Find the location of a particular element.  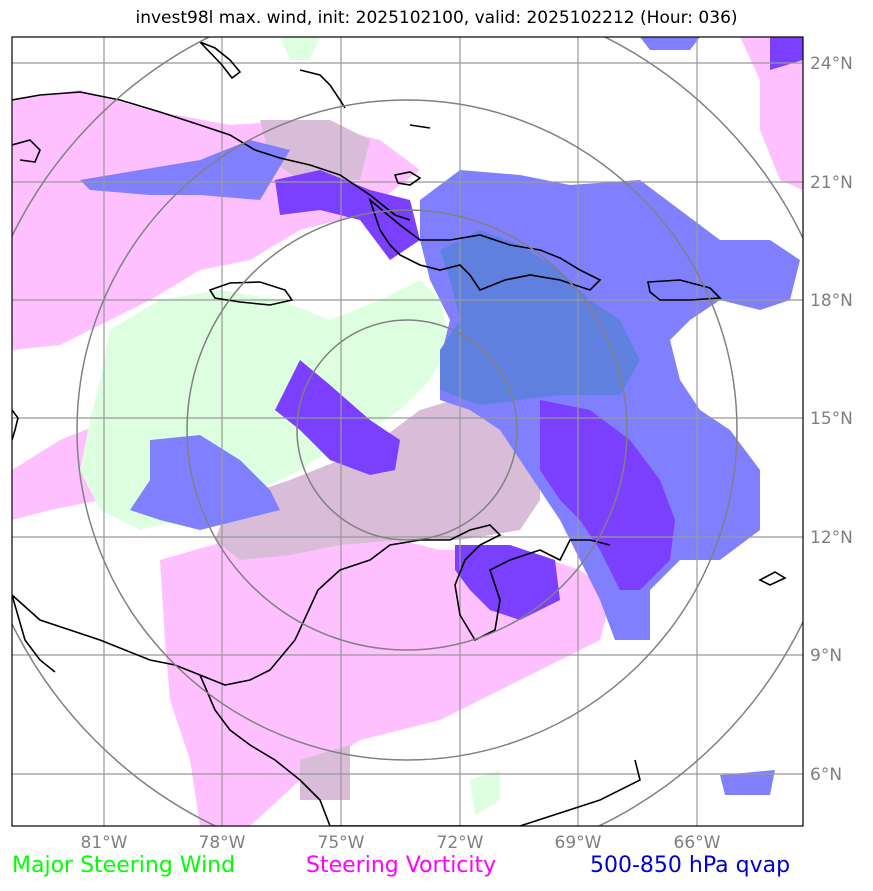

vorticity-region is located at coordinates (771, 113).